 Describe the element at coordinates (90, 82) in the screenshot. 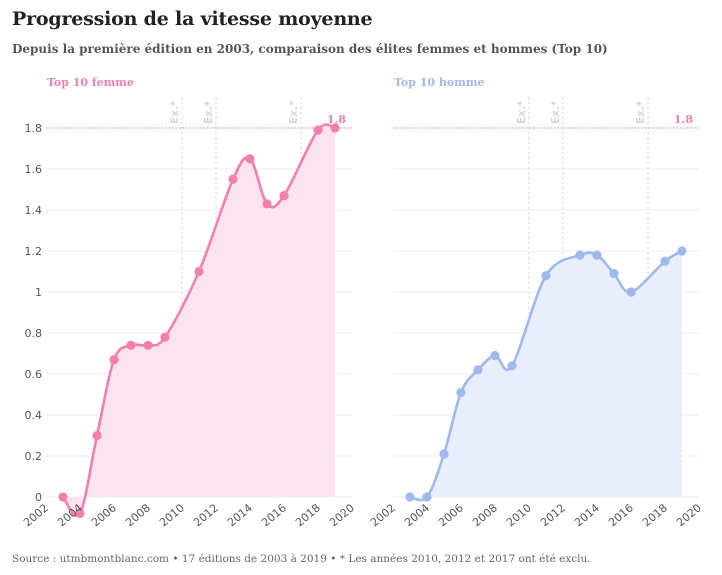

I see `panel-title-femme: Top 10 femme` at that location.